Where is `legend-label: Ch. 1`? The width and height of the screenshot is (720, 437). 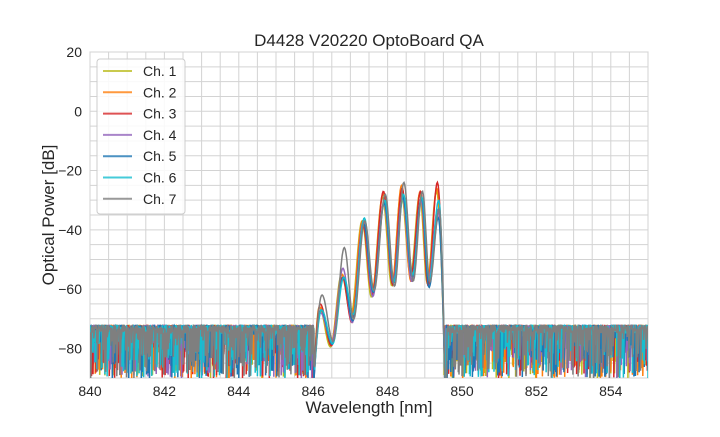 legend-label: Ch. 1 is located at coordinates (160, 71).